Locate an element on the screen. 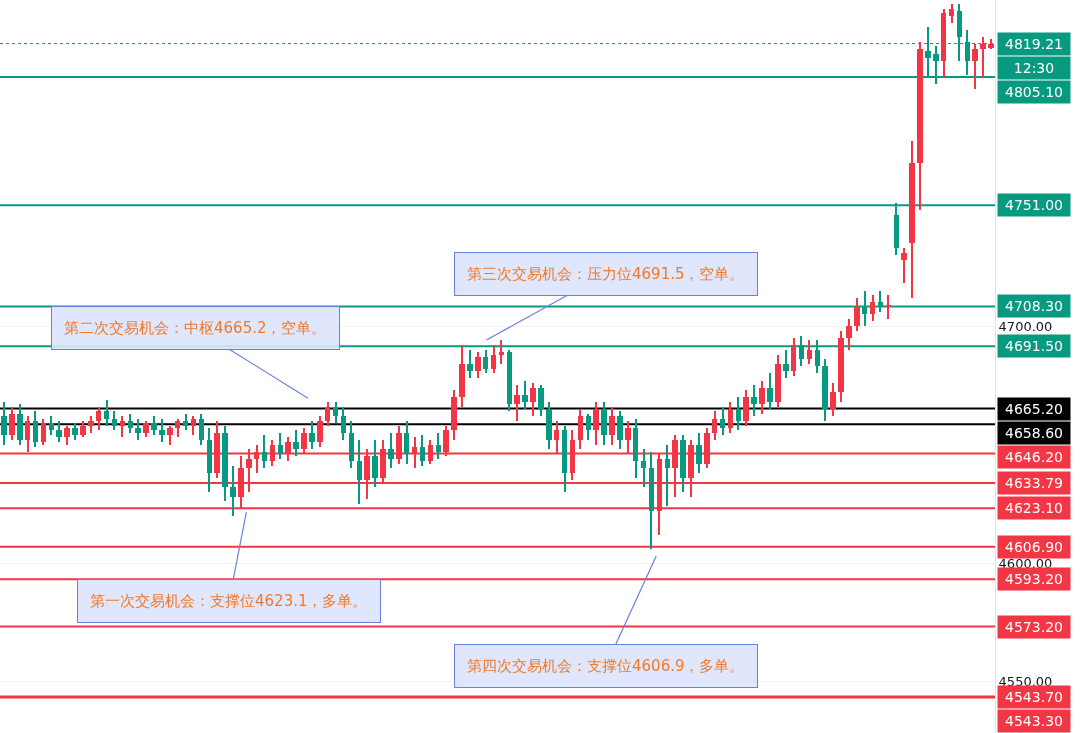  ref-line-label: 4623.10 is located at coordinates (1034, 508).